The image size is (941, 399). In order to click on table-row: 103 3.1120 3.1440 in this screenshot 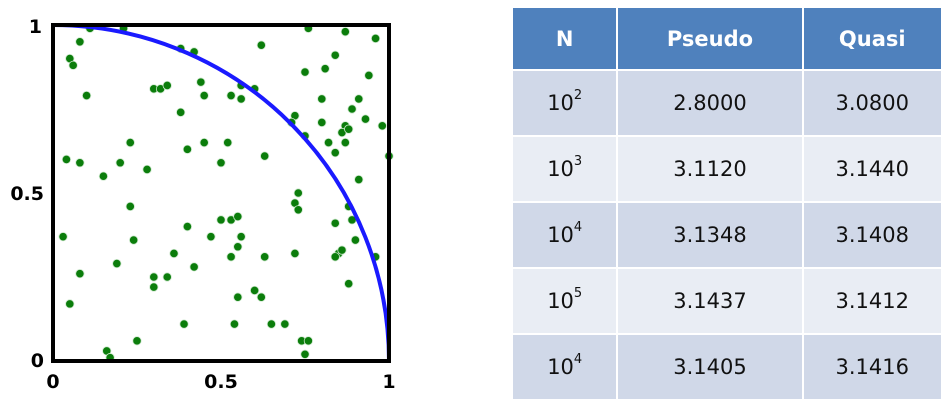, I will do `click(727, 168)`.